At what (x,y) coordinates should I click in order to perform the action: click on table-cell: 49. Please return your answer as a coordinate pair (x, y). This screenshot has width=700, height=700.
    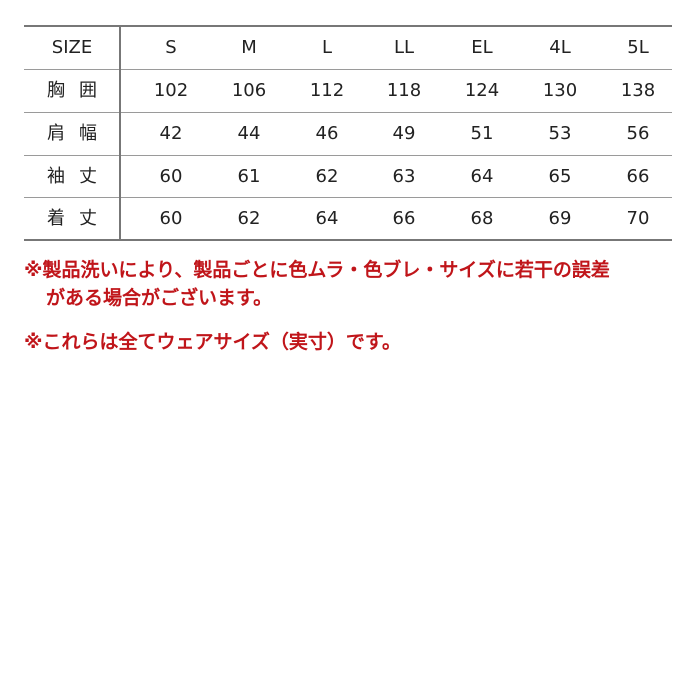
    Looking at the image, I should click on (404, 133).